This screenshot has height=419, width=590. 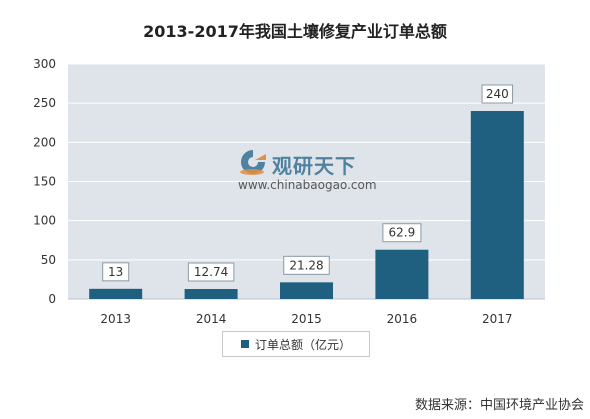 What do you see at coordinates (499, 405) in the screenshot?
I see `source-note: 数据来源：中国环境产业协会` at bounding box center [499, 405].